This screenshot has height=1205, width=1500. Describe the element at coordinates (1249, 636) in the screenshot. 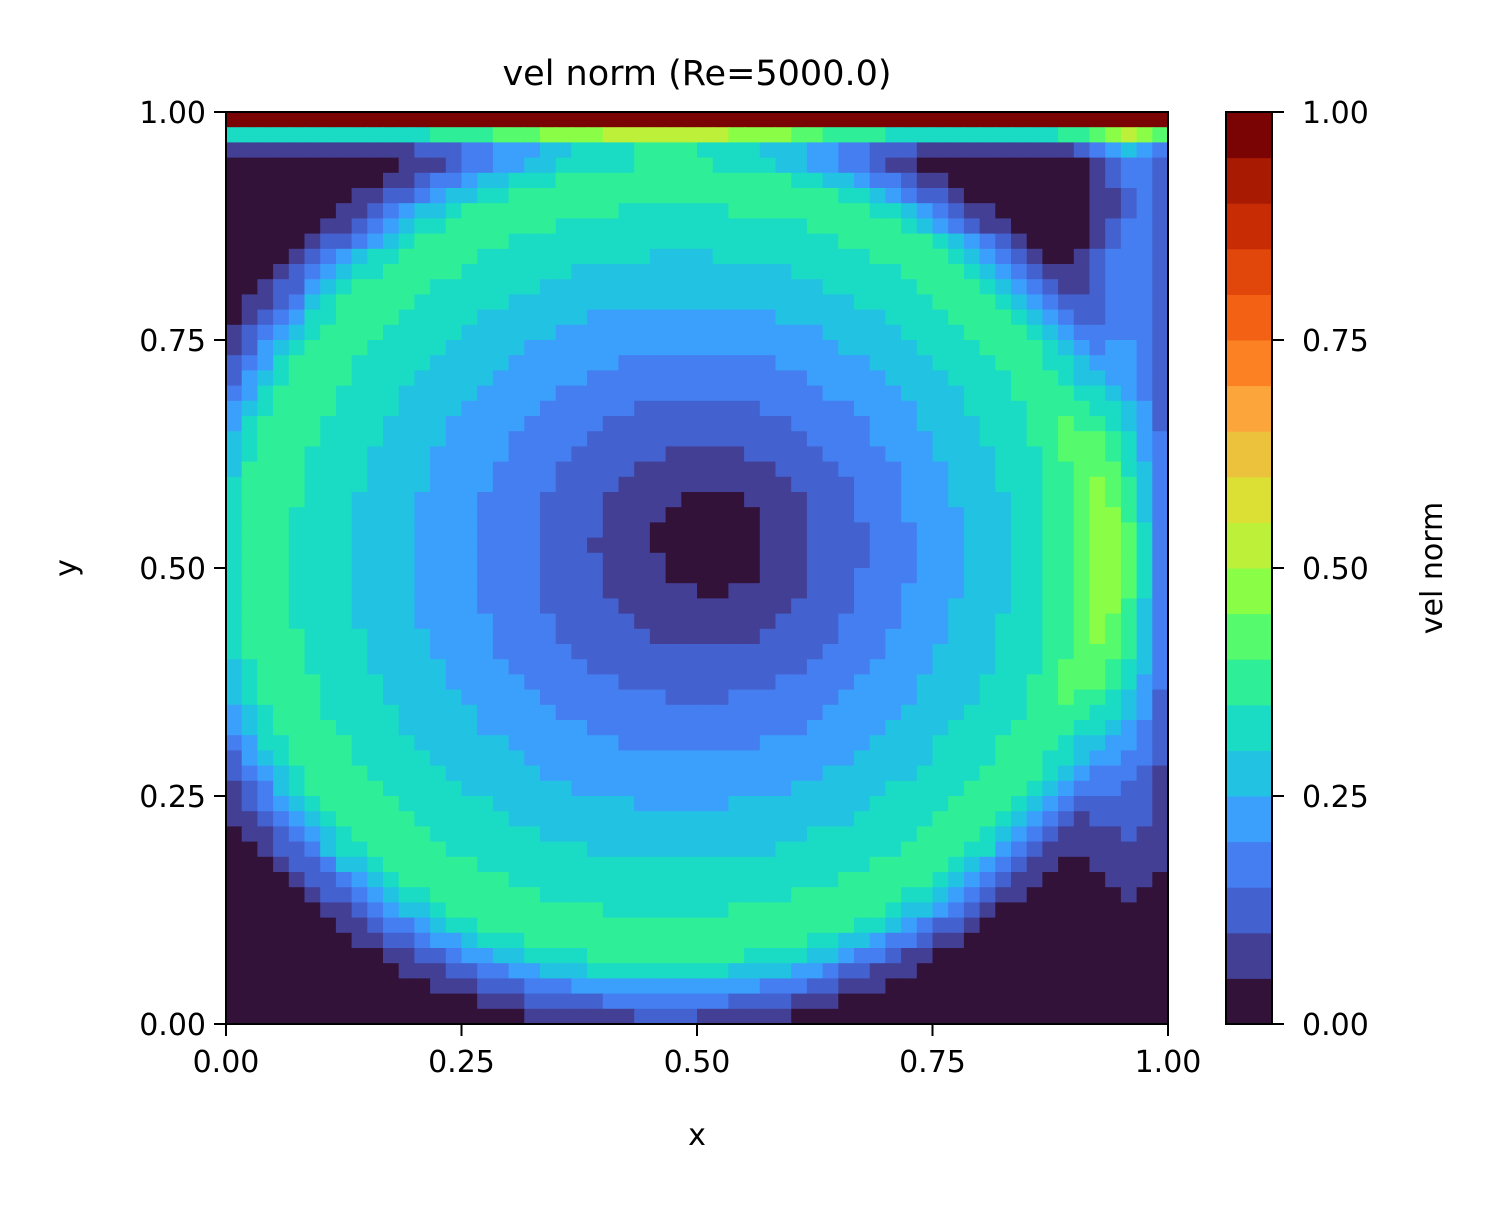

I see `colorbar-segment` at that location.